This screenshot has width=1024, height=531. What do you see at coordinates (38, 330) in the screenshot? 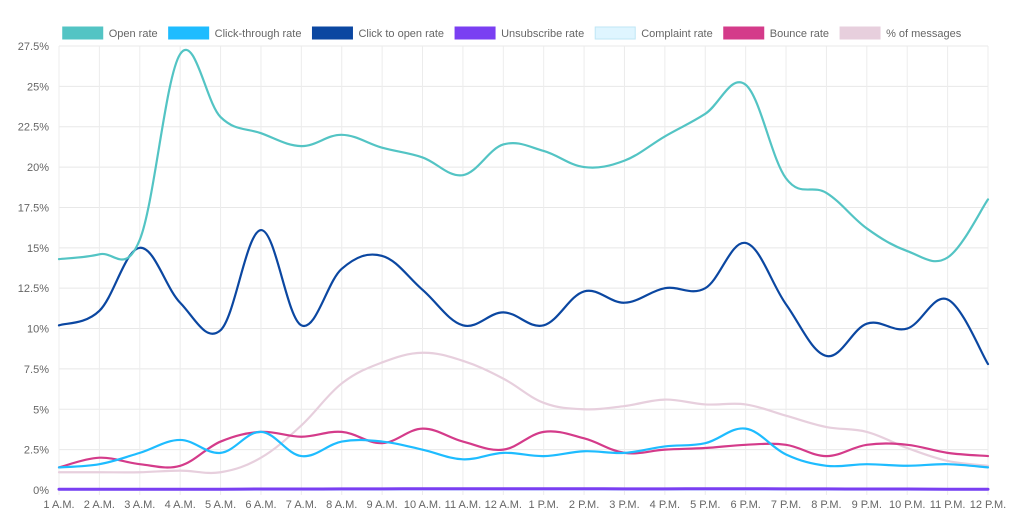
I see `y-tick-label: 10%` at bounding box center [38, 330].